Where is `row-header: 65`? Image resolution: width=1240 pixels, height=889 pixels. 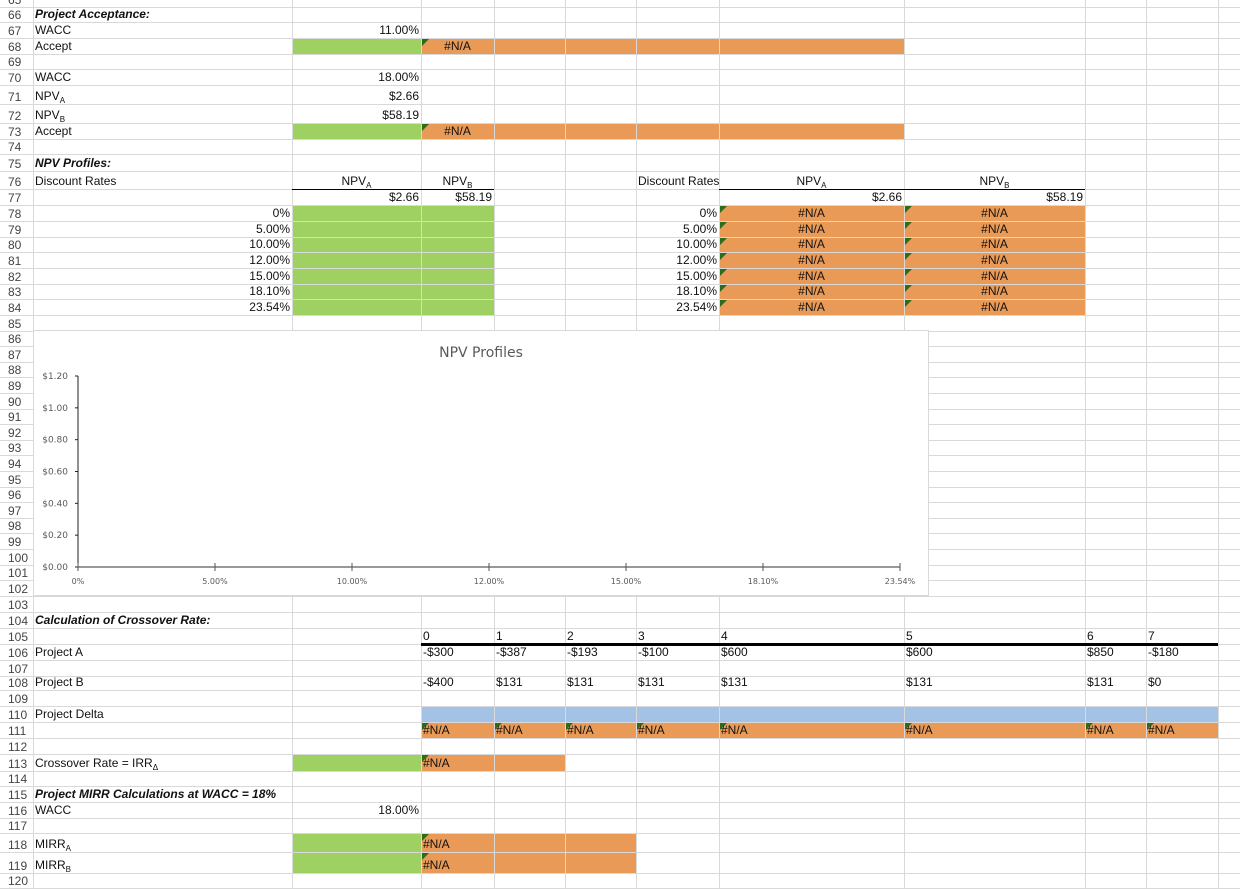
row-header: 65 is located at coordinates (15, 3).